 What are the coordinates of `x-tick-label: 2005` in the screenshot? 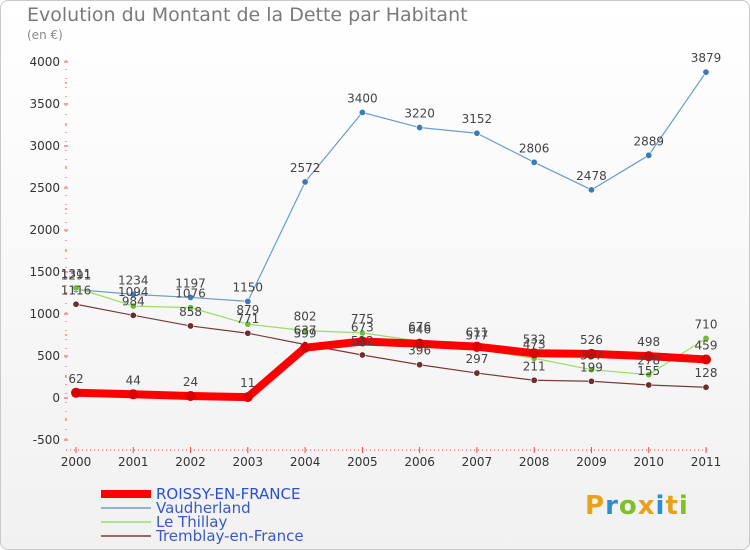 It's located at (362, 462).